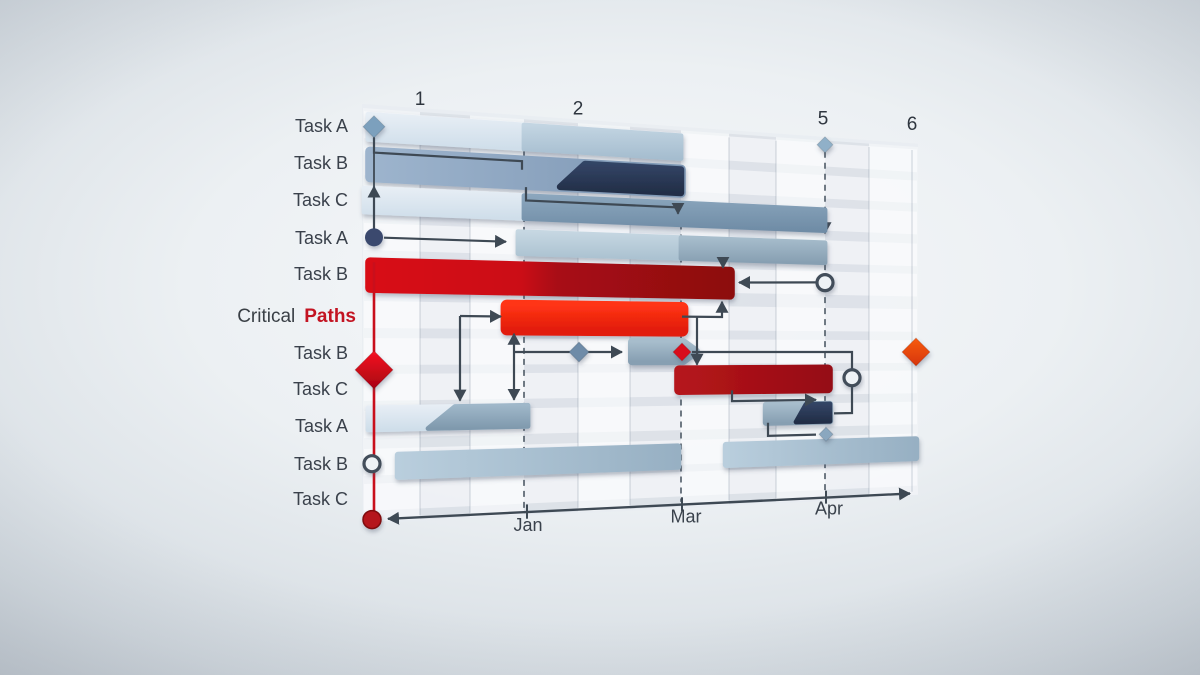  I want to click on critical-label-part: Critical, so click(266, 316).